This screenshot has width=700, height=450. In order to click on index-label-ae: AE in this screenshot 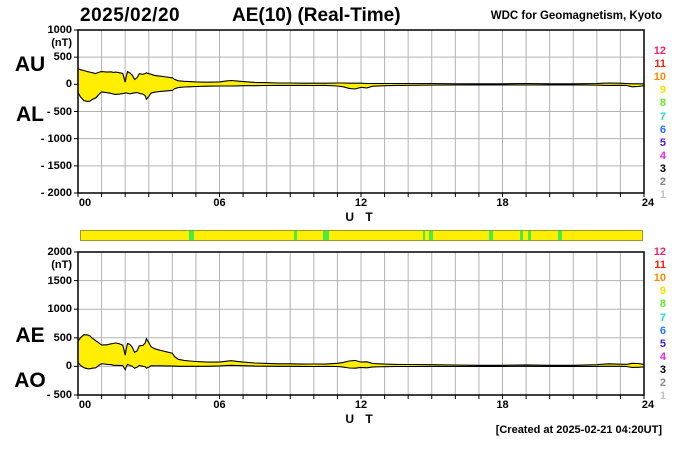, I will do `click(30, 336)`.